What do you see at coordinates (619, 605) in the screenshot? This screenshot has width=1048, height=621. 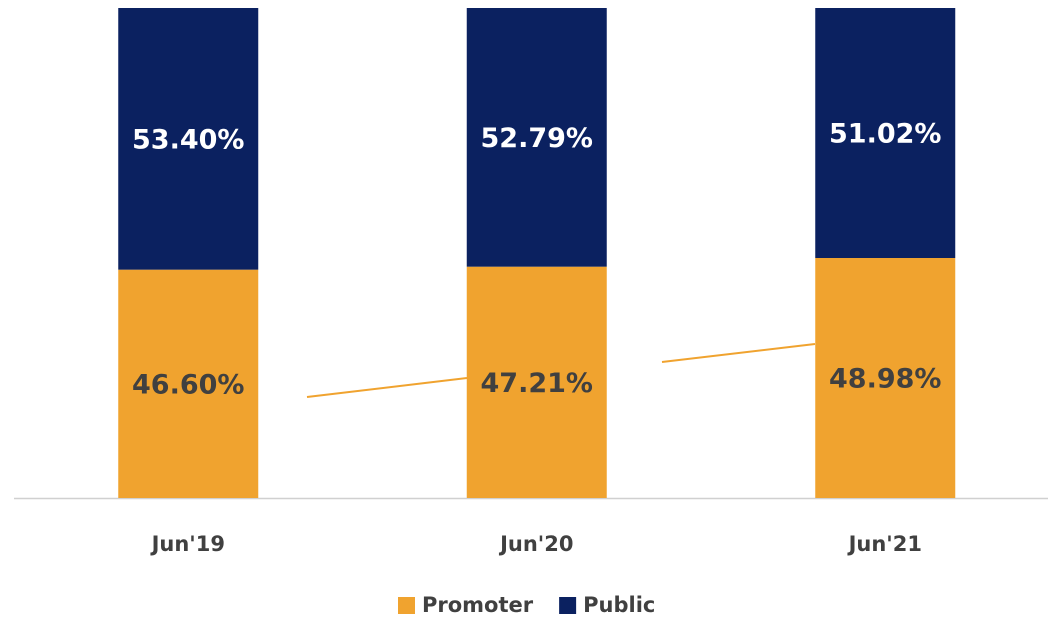 I see `legend-label: Public` at bounding box center [619, 605].